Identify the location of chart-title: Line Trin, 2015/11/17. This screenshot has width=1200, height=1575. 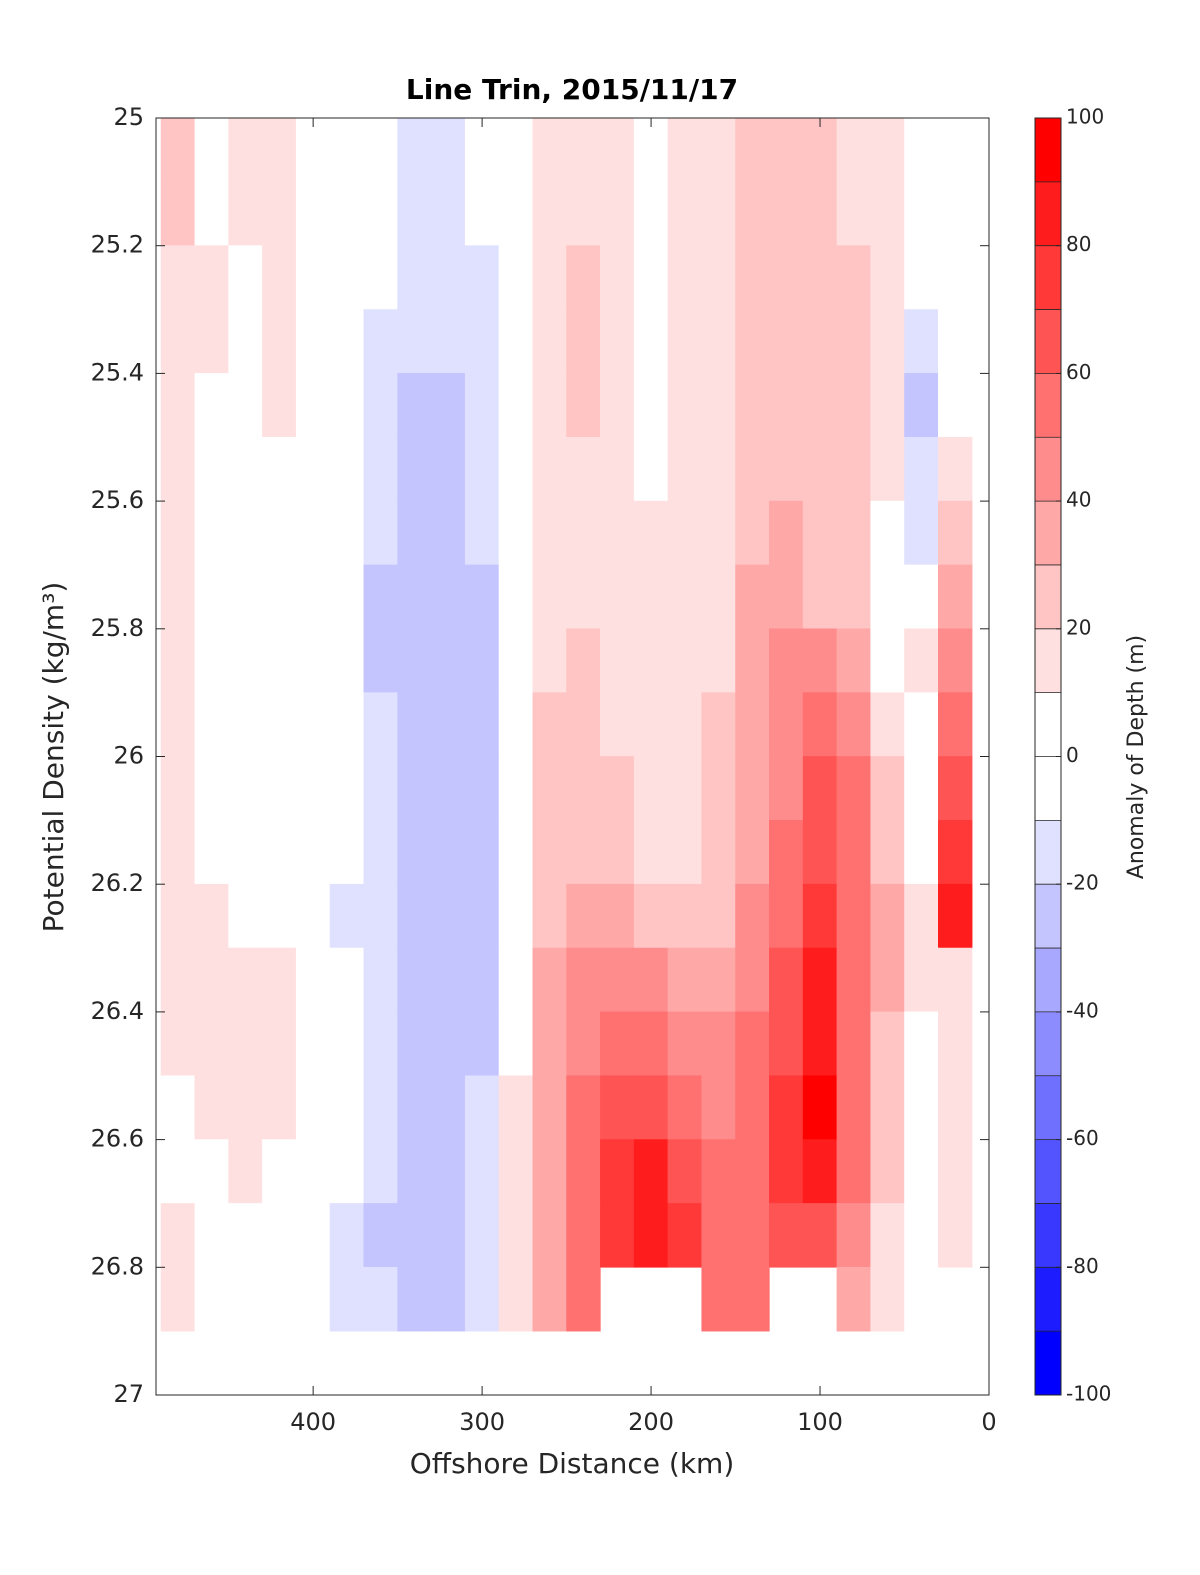
(572, 89).